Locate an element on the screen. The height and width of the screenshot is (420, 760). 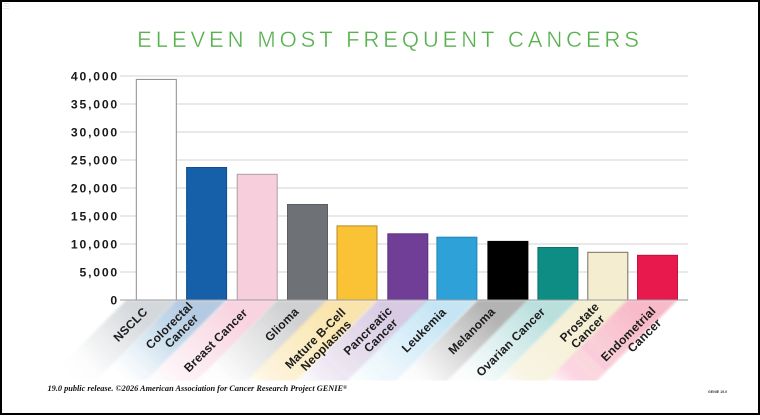
svg-text: 5,000 is located at coordinates (100, 272).